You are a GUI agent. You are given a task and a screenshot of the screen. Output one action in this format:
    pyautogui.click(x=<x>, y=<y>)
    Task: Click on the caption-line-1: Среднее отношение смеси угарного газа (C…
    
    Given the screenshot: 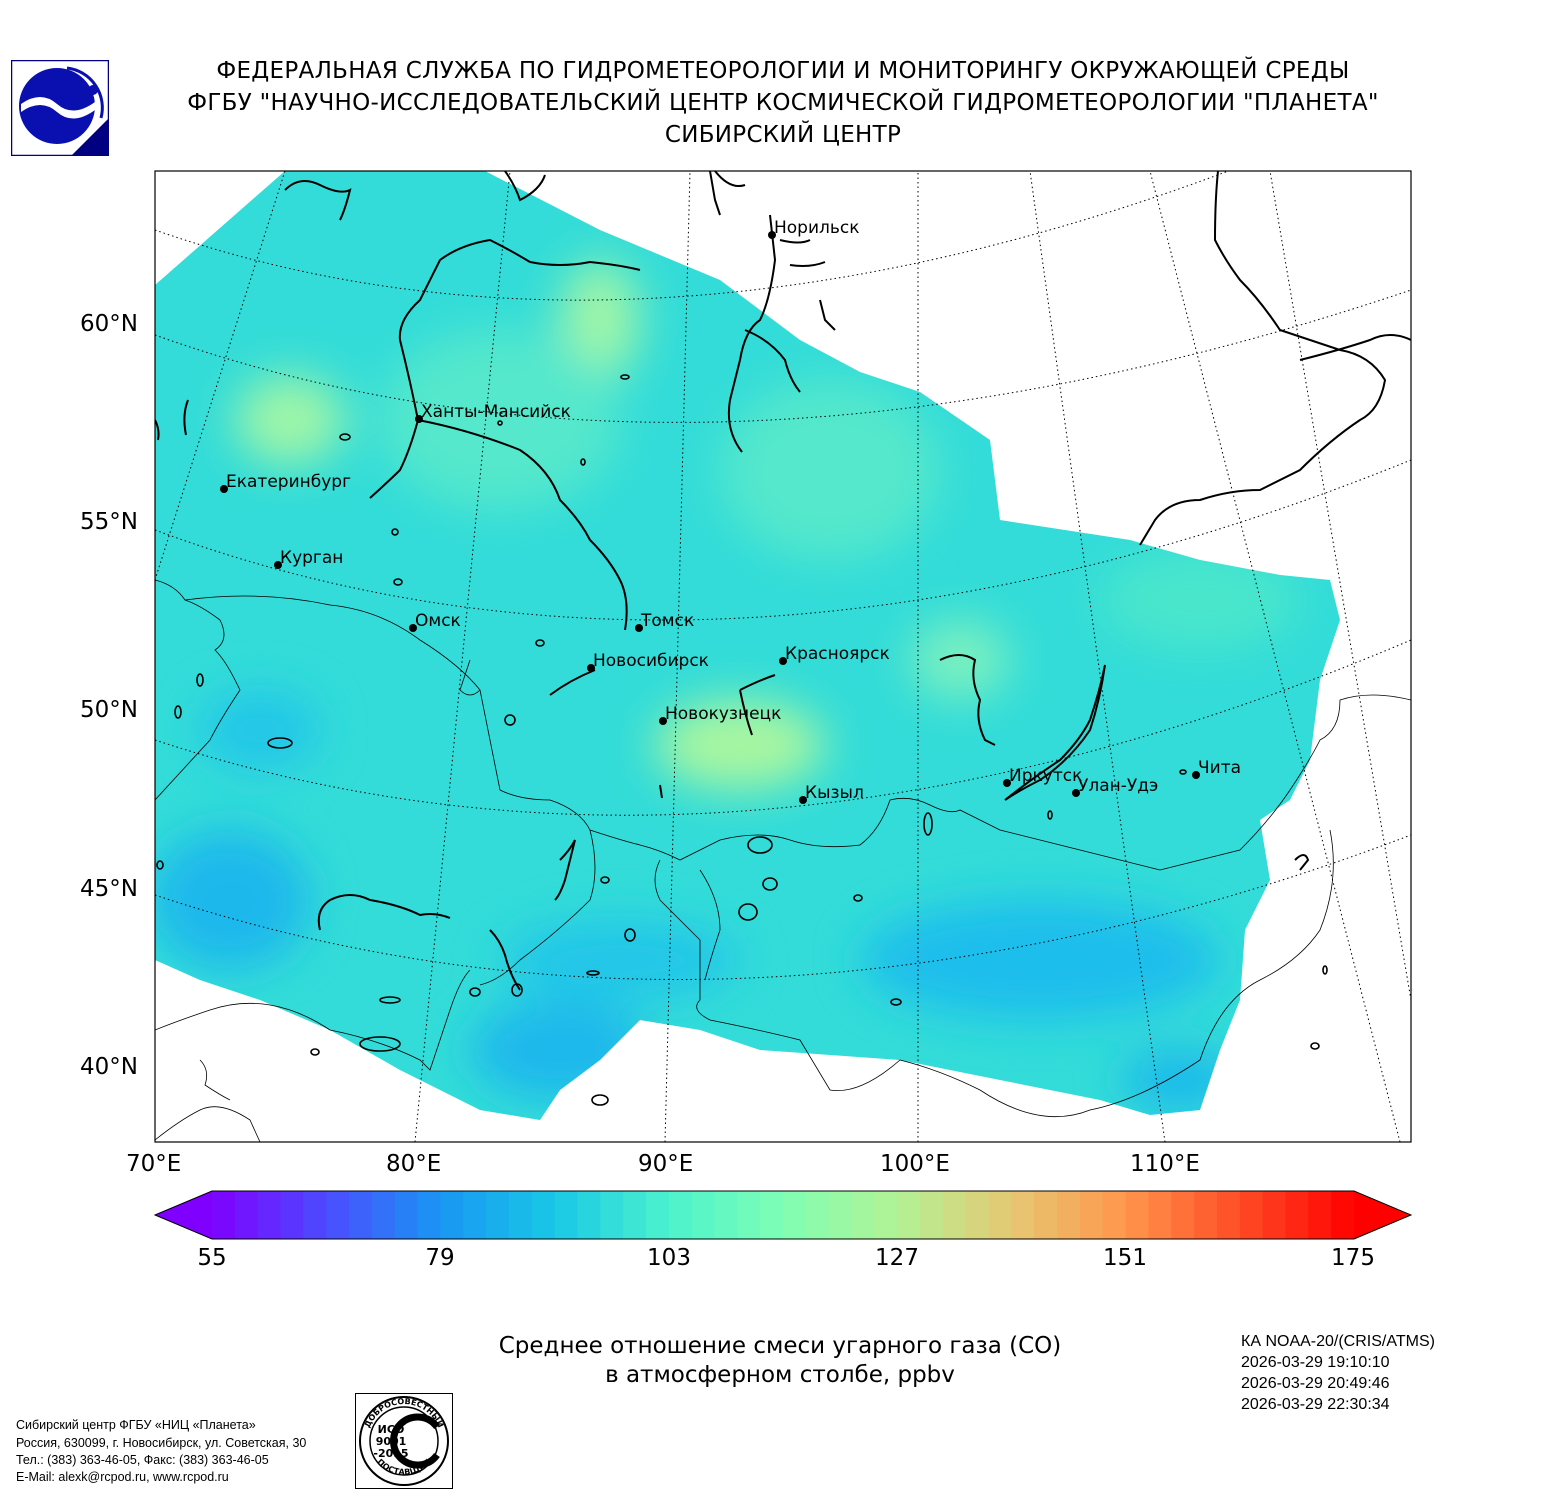 What is the action you would take?
    pyautogui.click(x=780, y=1346)
    